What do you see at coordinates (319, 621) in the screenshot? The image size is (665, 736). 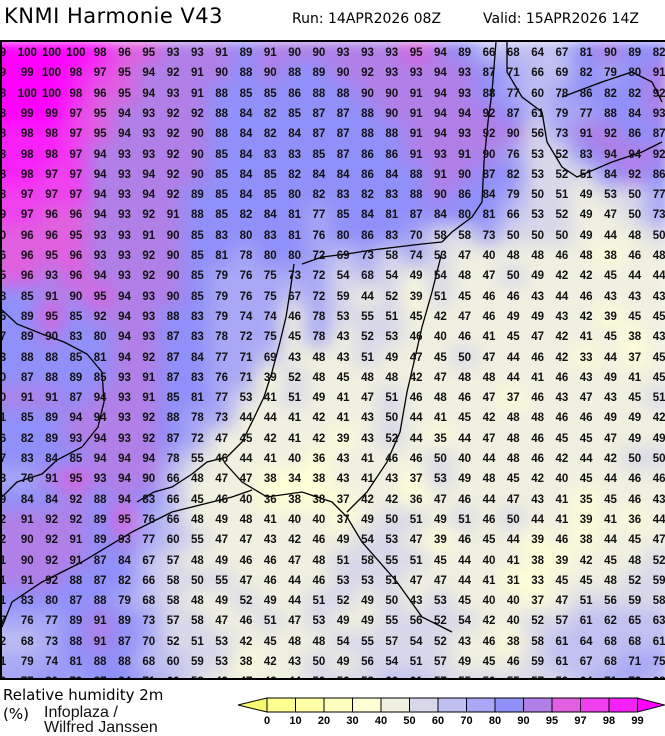 I see `grid-value: 53` at bounding box center [319, 621].